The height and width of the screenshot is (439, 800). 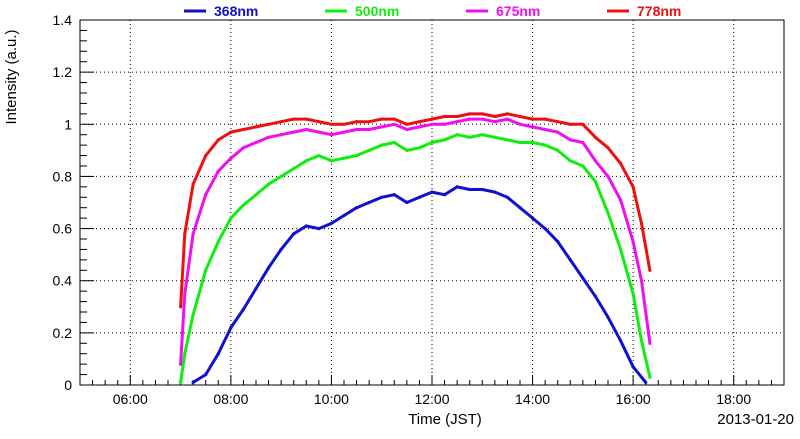 What do you see at coordinates (445, 419) in the screenshot?
I see `x-axis-label: Time (JST)` at bounding box center [445, 419].